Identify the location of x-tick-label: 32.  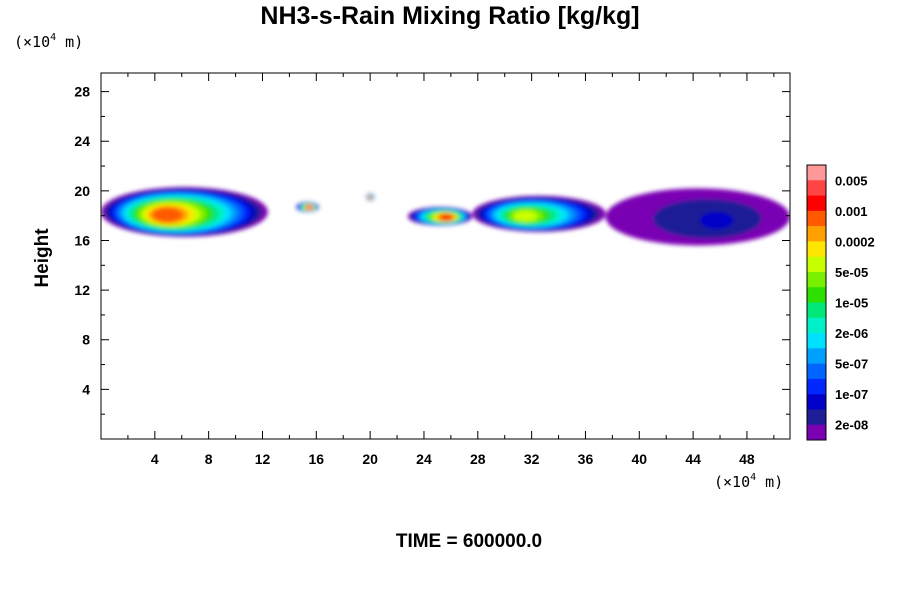
(532, 459).